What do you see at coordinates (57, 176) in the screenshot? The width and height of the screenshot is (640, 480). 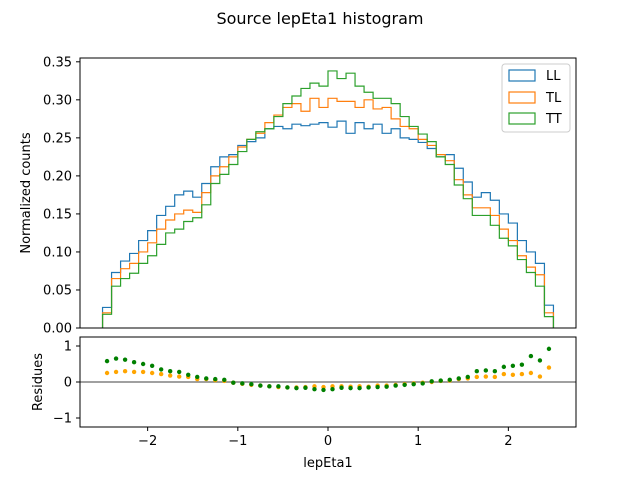 I see `histogram-y-tick-label: 0.20` at bounding box center [57, 176].